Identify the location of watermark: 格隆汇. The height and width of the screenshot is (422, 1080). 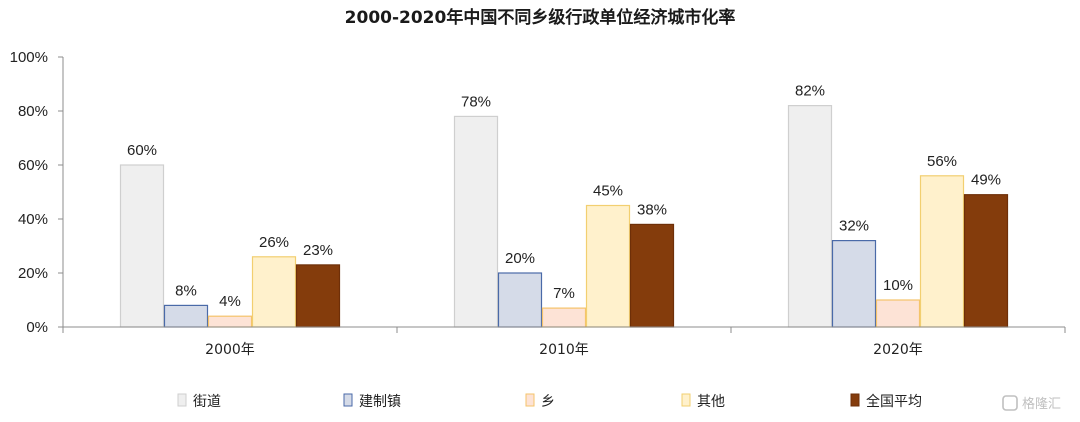
(1031, 403).